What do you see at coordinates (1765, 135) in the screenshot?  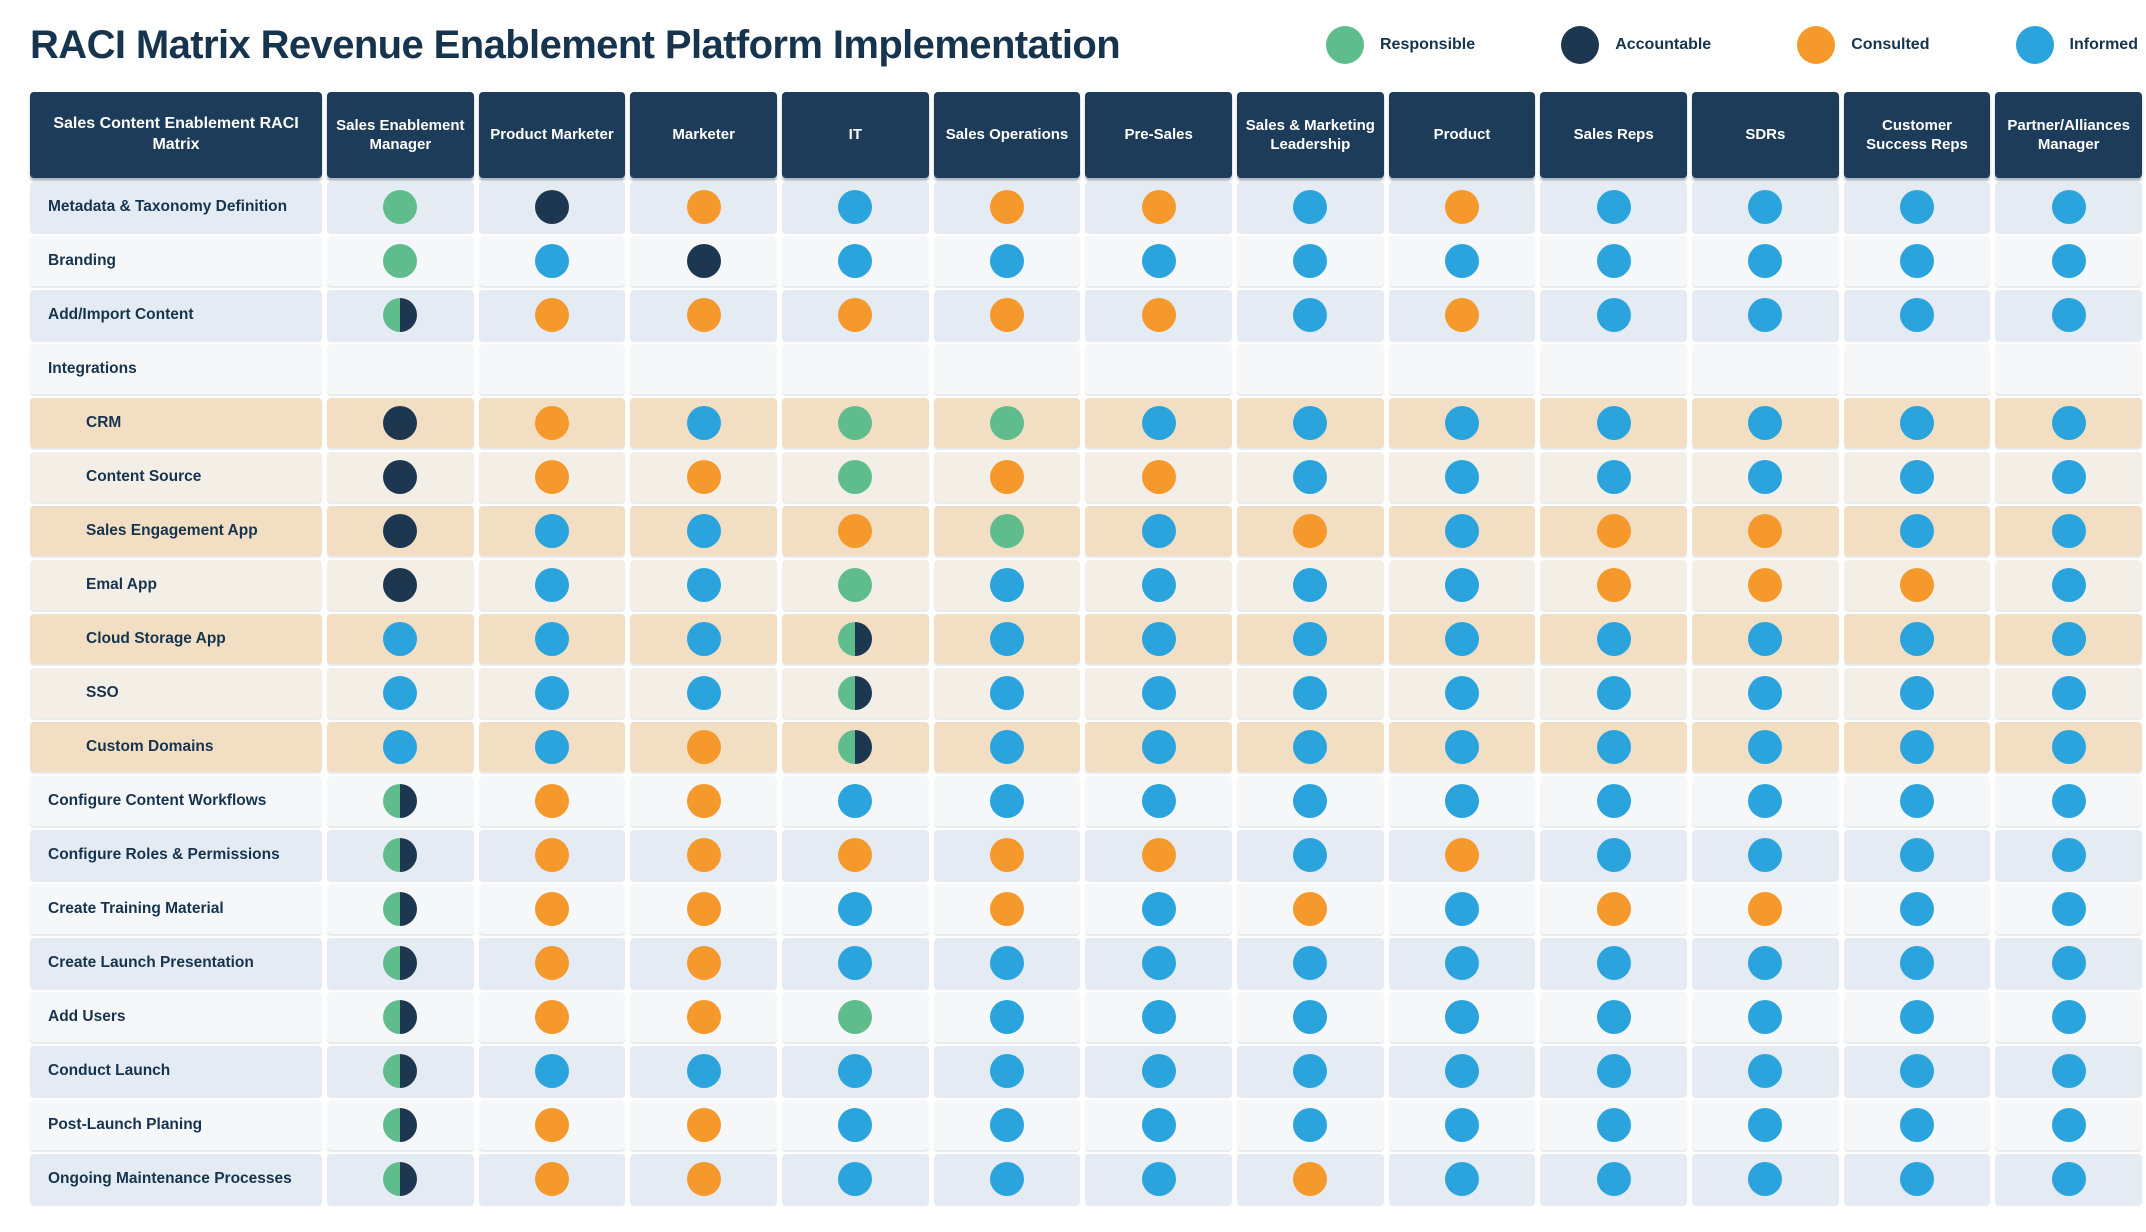 I see `column-header: SDRs` at bounding box center [1765, 135].